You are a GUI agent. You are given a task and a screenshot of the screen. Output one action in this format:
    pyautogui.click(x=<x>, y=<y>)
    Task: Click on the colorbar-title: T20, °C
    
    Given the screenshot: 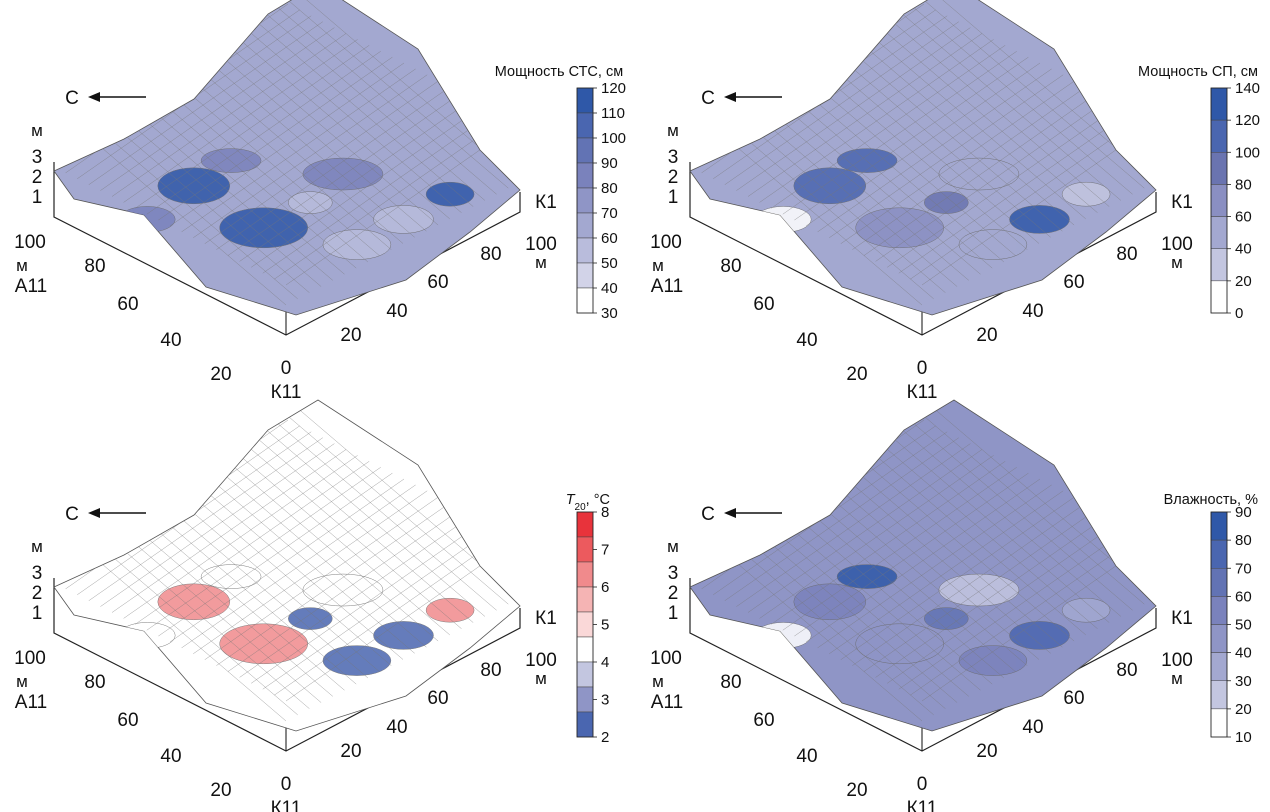 What is the action you would take?
    pyautogui.click(x=588, y=502)
    